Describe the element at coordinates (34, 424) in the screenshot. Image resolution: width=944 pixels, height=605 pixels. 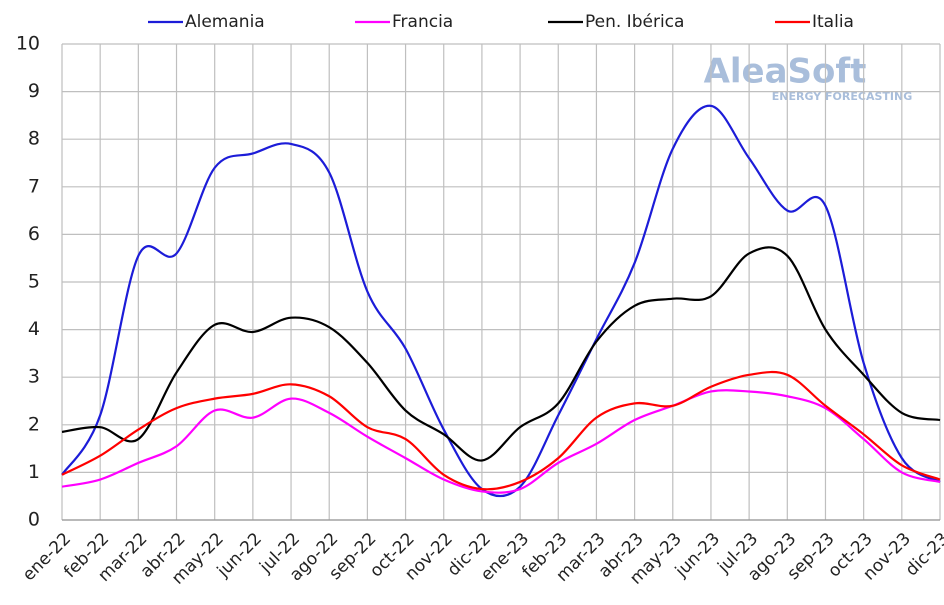
I see `y-tick-label: 2` at that location.